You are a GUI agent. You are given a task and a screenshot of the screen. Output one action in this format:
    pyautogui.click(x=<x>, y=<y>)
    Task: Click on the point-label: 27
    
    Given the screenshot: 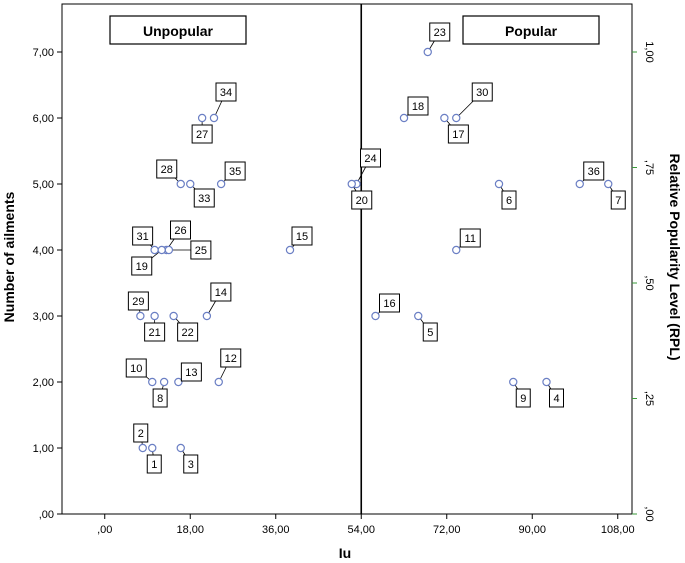 What is the action you would take?
    pyautogui.click(x=202, y=135)
    